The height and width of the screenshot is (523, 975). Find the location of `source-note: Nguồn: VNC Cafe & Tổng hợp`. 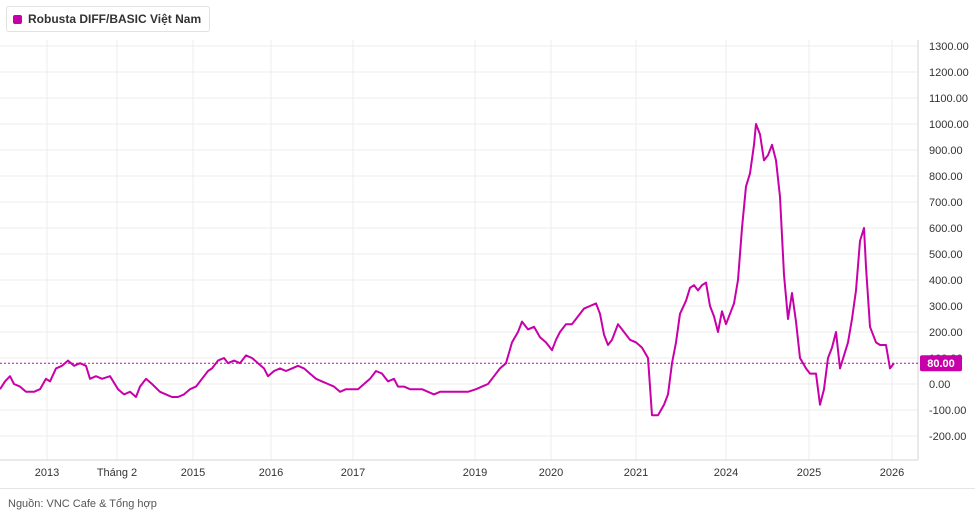

source-note: Nguồn: VNC Cafe & Tổng hợp is located at coordinates (82, 504).